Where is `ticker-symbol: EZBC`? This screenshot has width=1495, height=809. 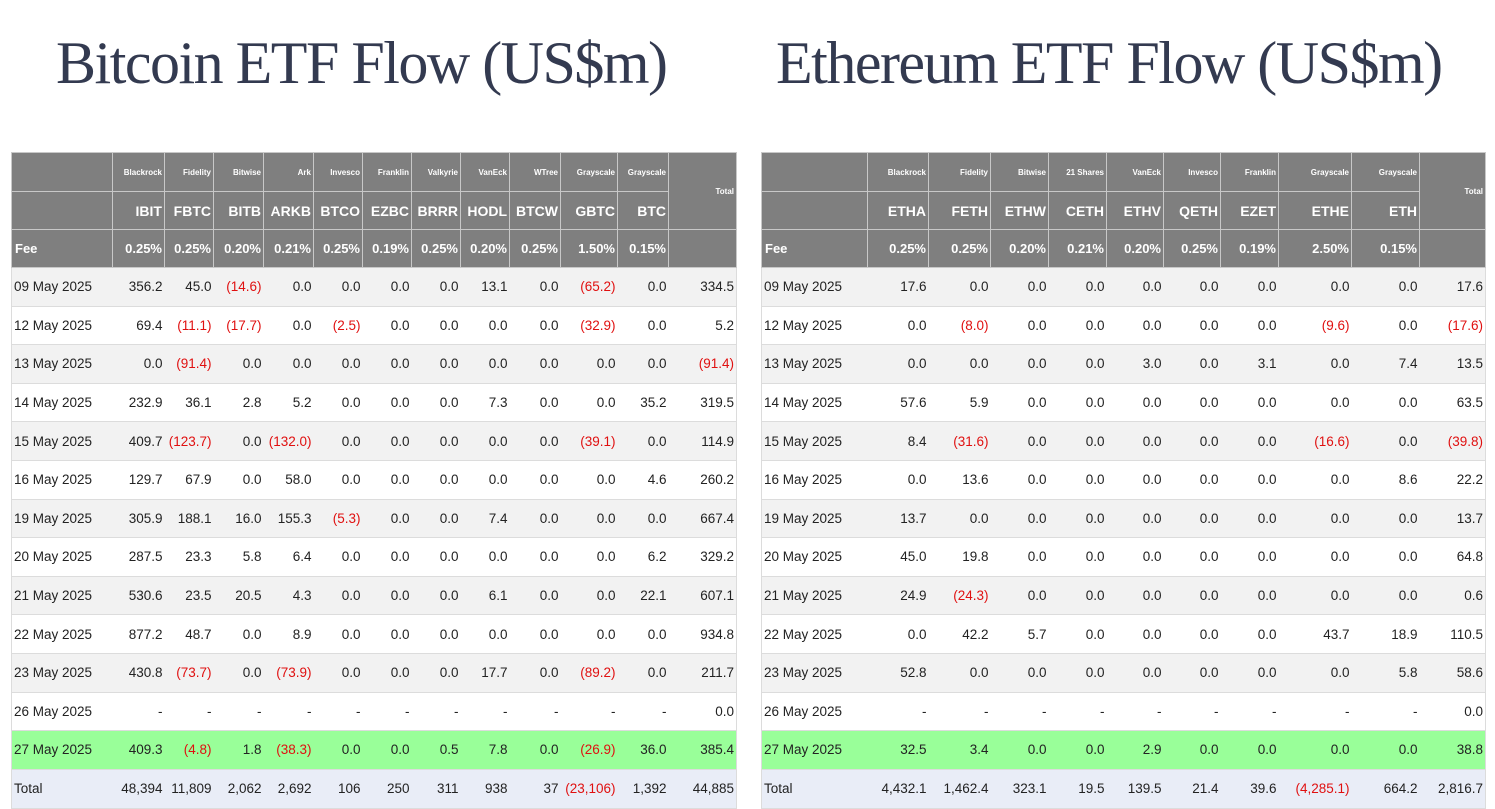
ticker-symbol: EZBC is located at coordinates (387, 210).